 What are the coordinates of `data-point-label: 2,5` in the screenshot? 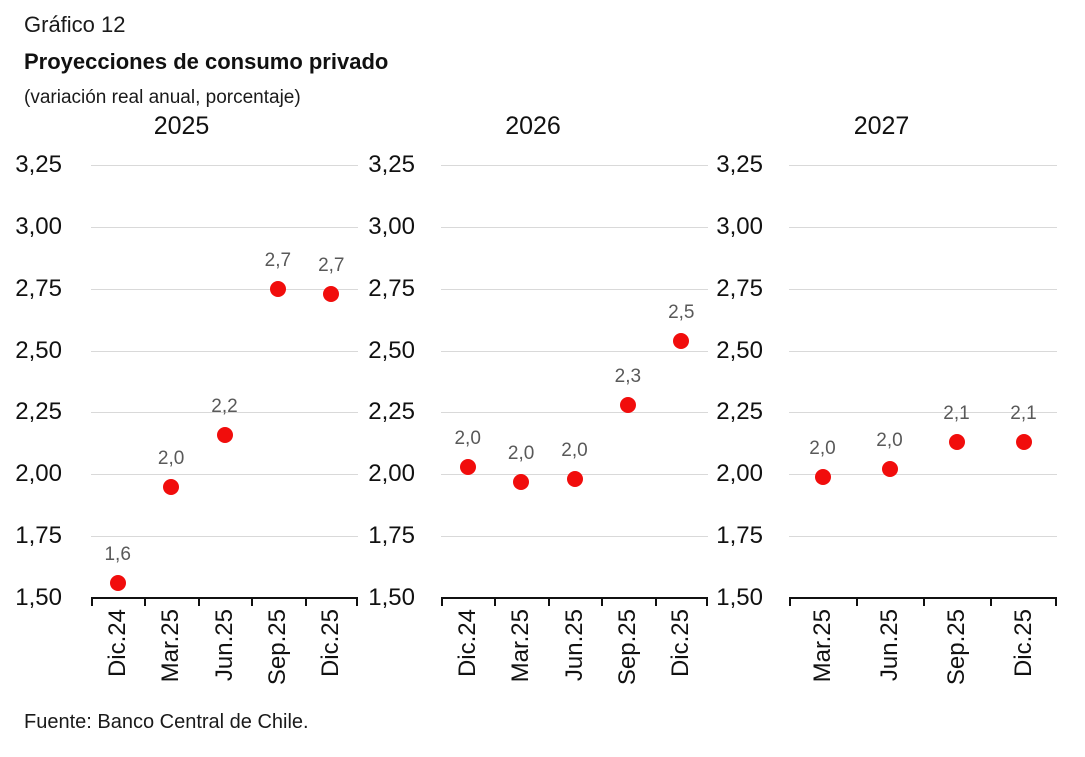 It's located at (681, 312).